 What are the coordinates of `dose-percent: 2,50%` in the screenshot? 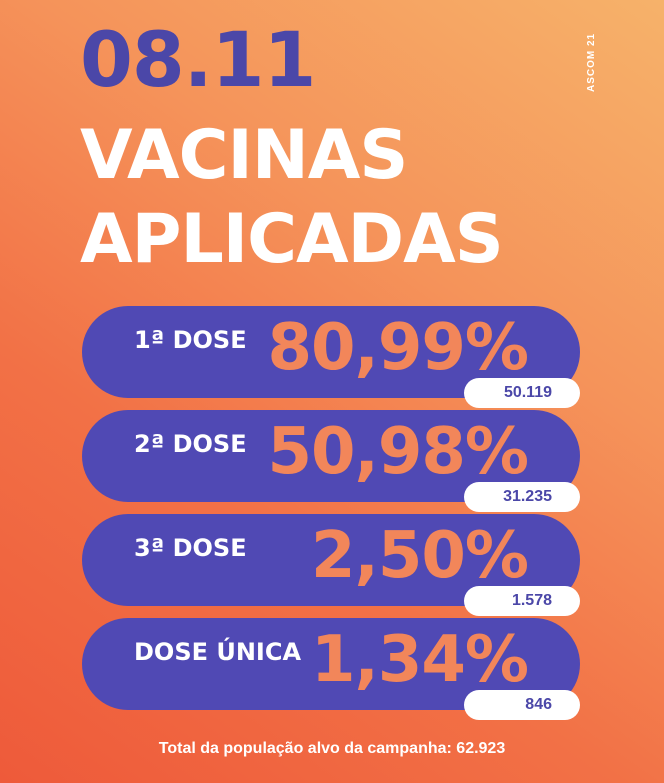 It's located at (419, 556).